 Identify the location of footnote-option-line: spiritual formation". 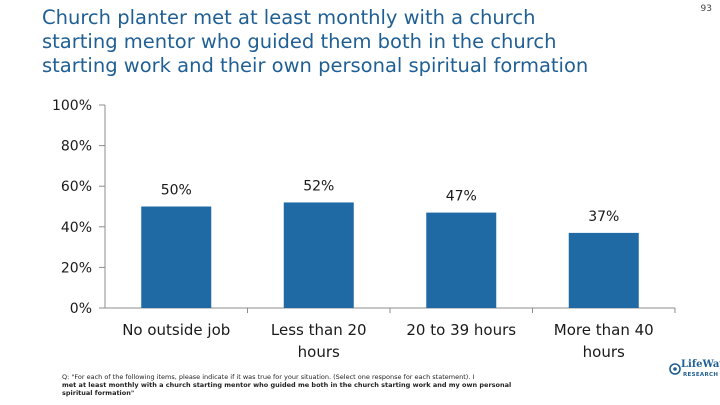
(98, 393).